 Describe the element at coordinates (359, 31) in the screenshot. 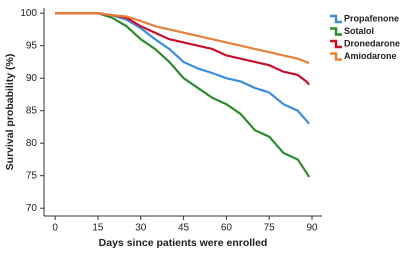

I see `legend-label: Sotalol` at that location.